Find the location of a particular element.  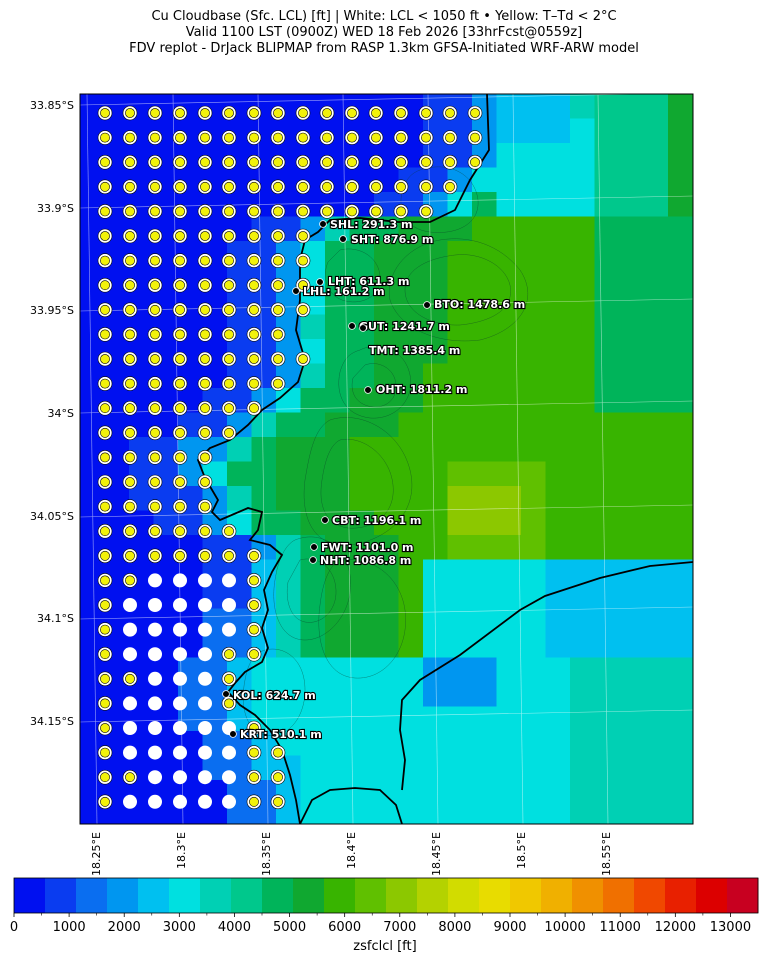

longitude-tick-label: 18.45°E is located at coordinates (436, 854).